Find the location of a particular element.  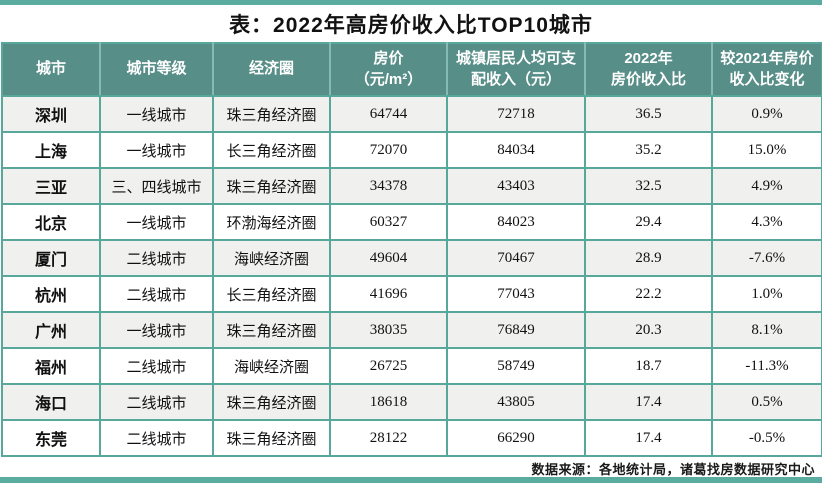

table-cell: 4.3% is located at coordinates (766, 222).